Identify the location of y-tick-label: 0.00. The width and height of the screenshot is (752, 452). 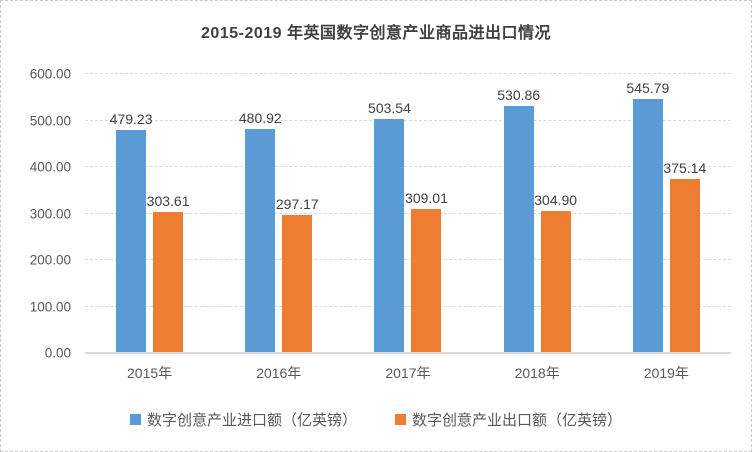
(57, 353).